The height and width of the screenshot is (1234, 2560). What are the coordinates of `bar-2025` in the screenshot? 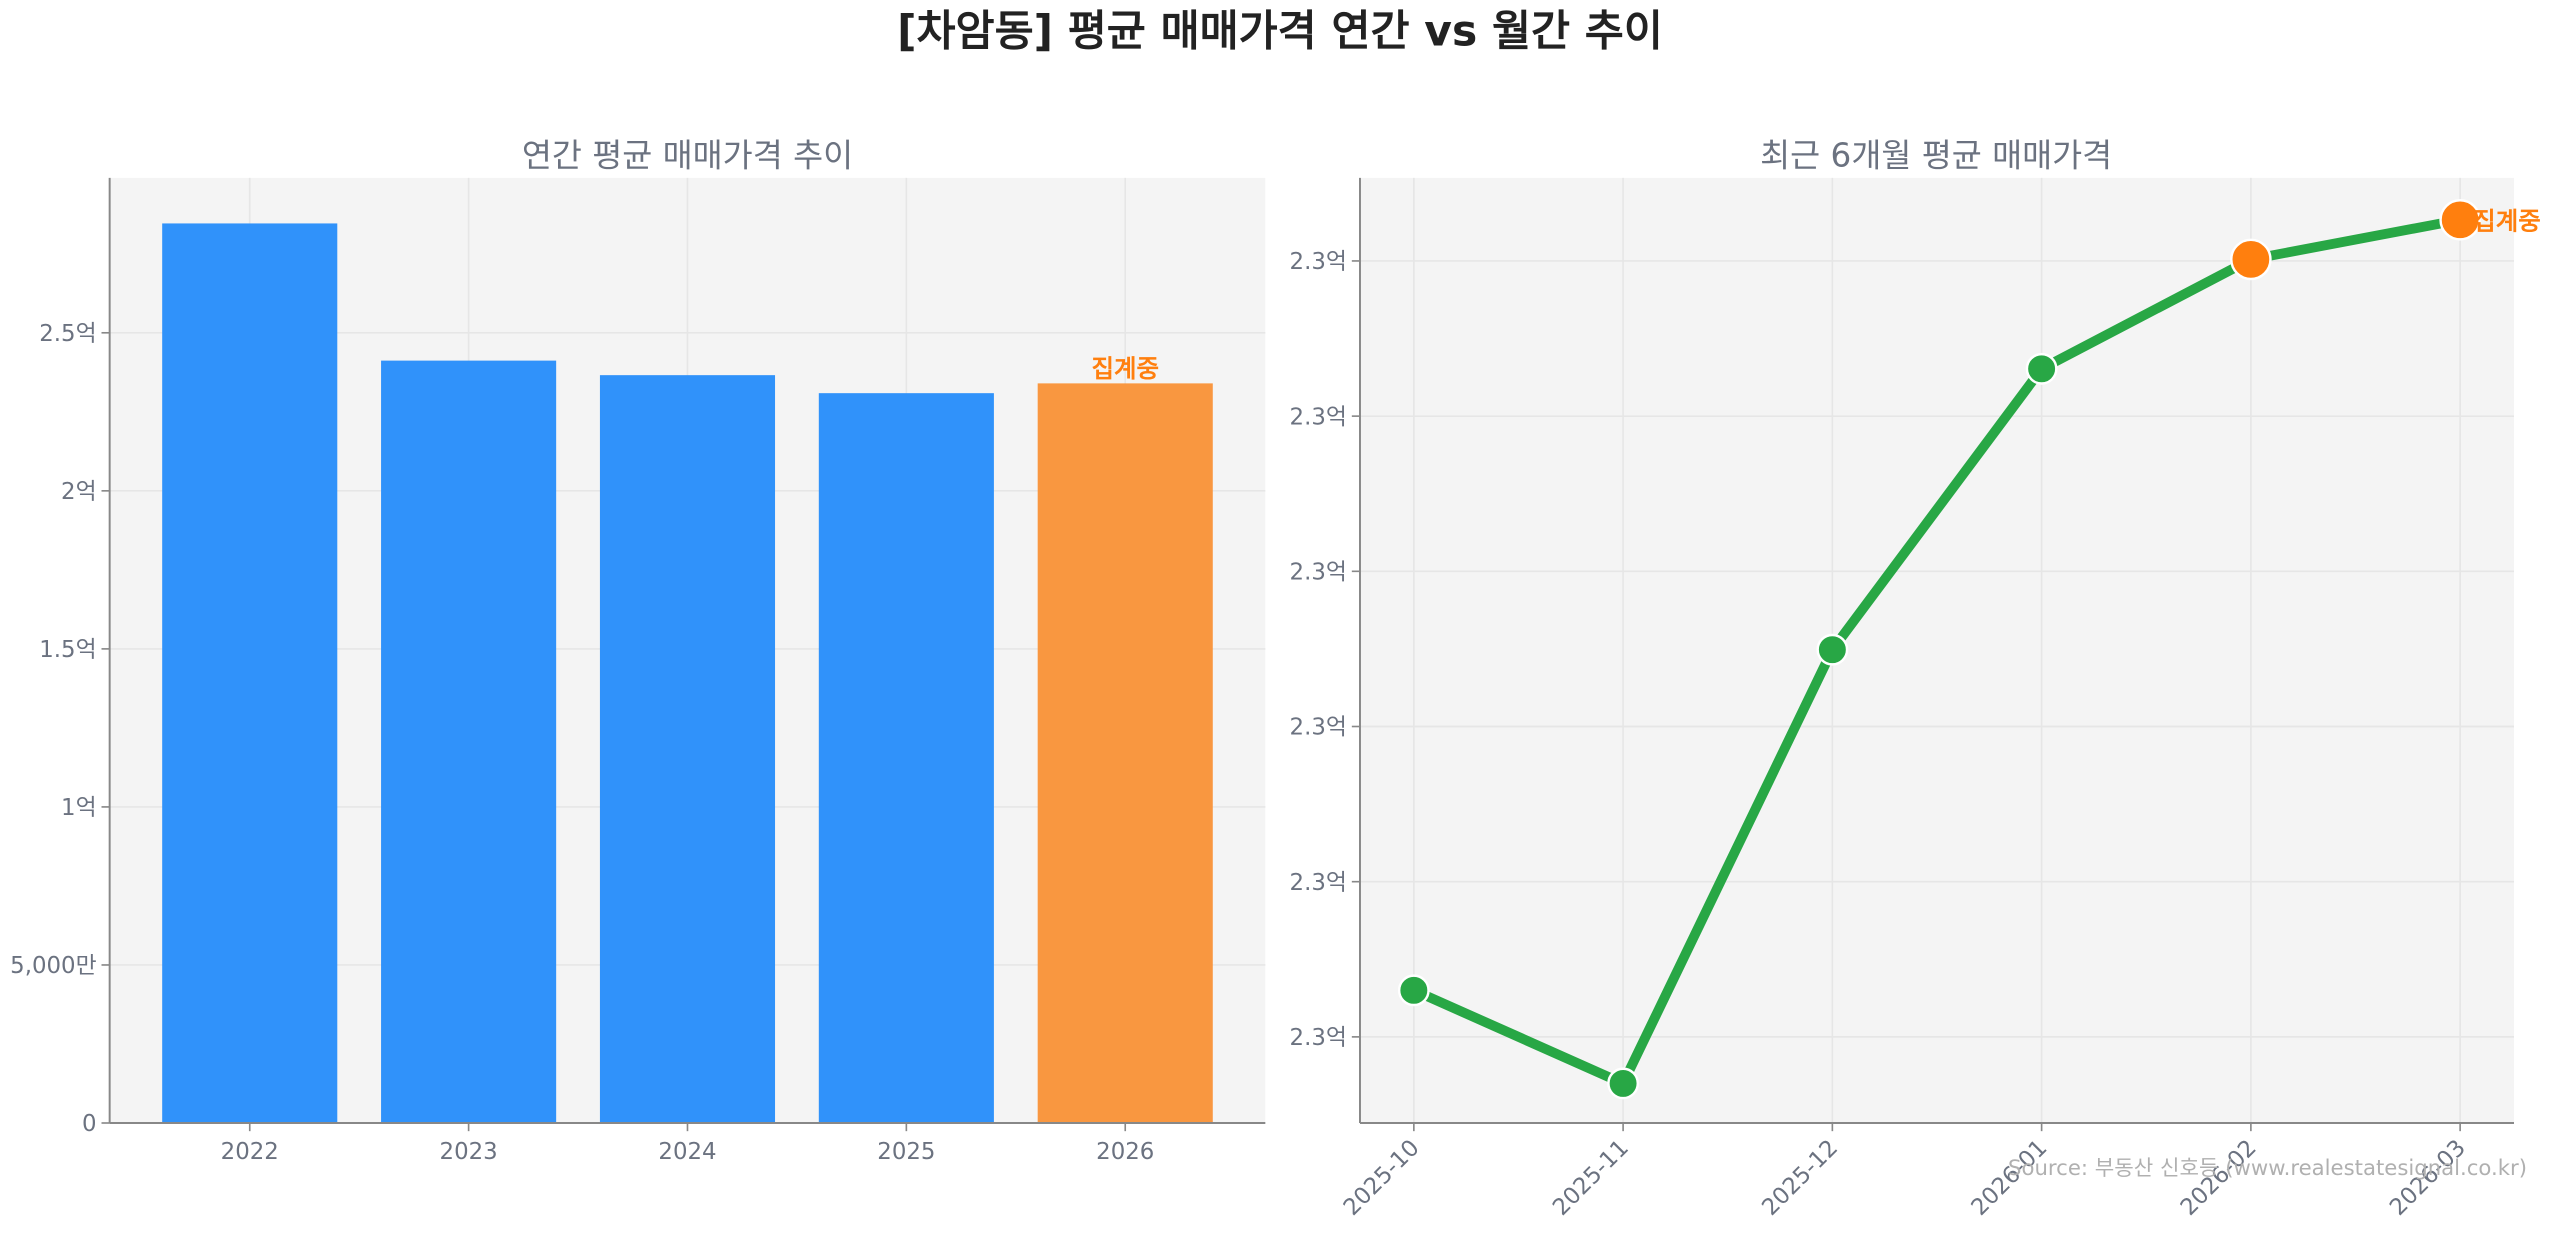 It's located at (906, 758).